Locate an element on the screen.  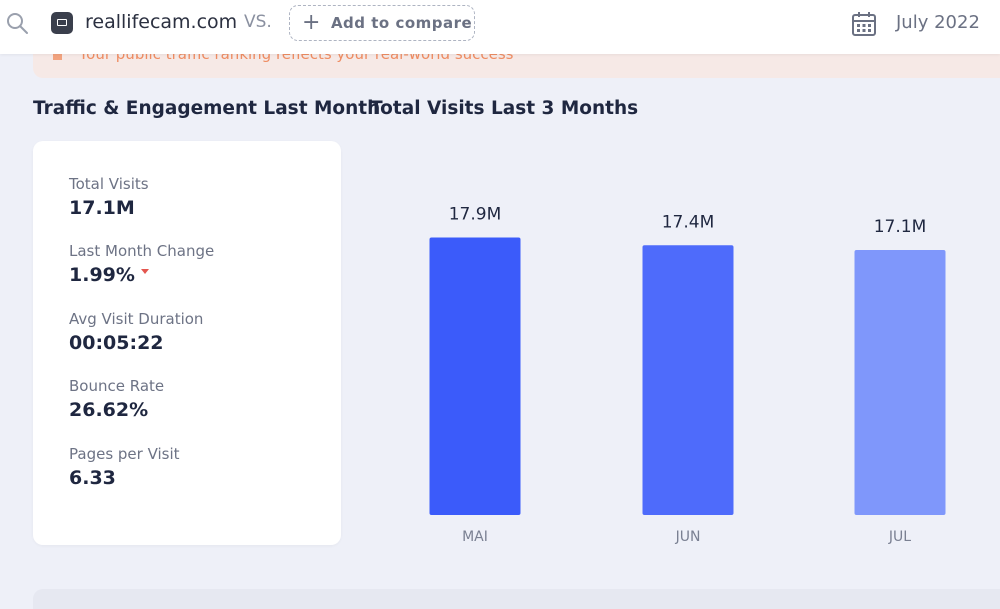
bar-value-label: 17.4M is located at coordinates (688, 222).